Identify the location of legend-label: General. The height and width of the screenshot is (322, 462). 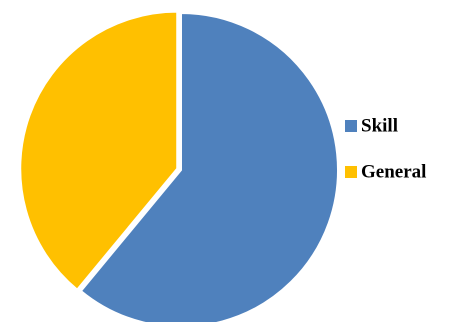
(393, 171).